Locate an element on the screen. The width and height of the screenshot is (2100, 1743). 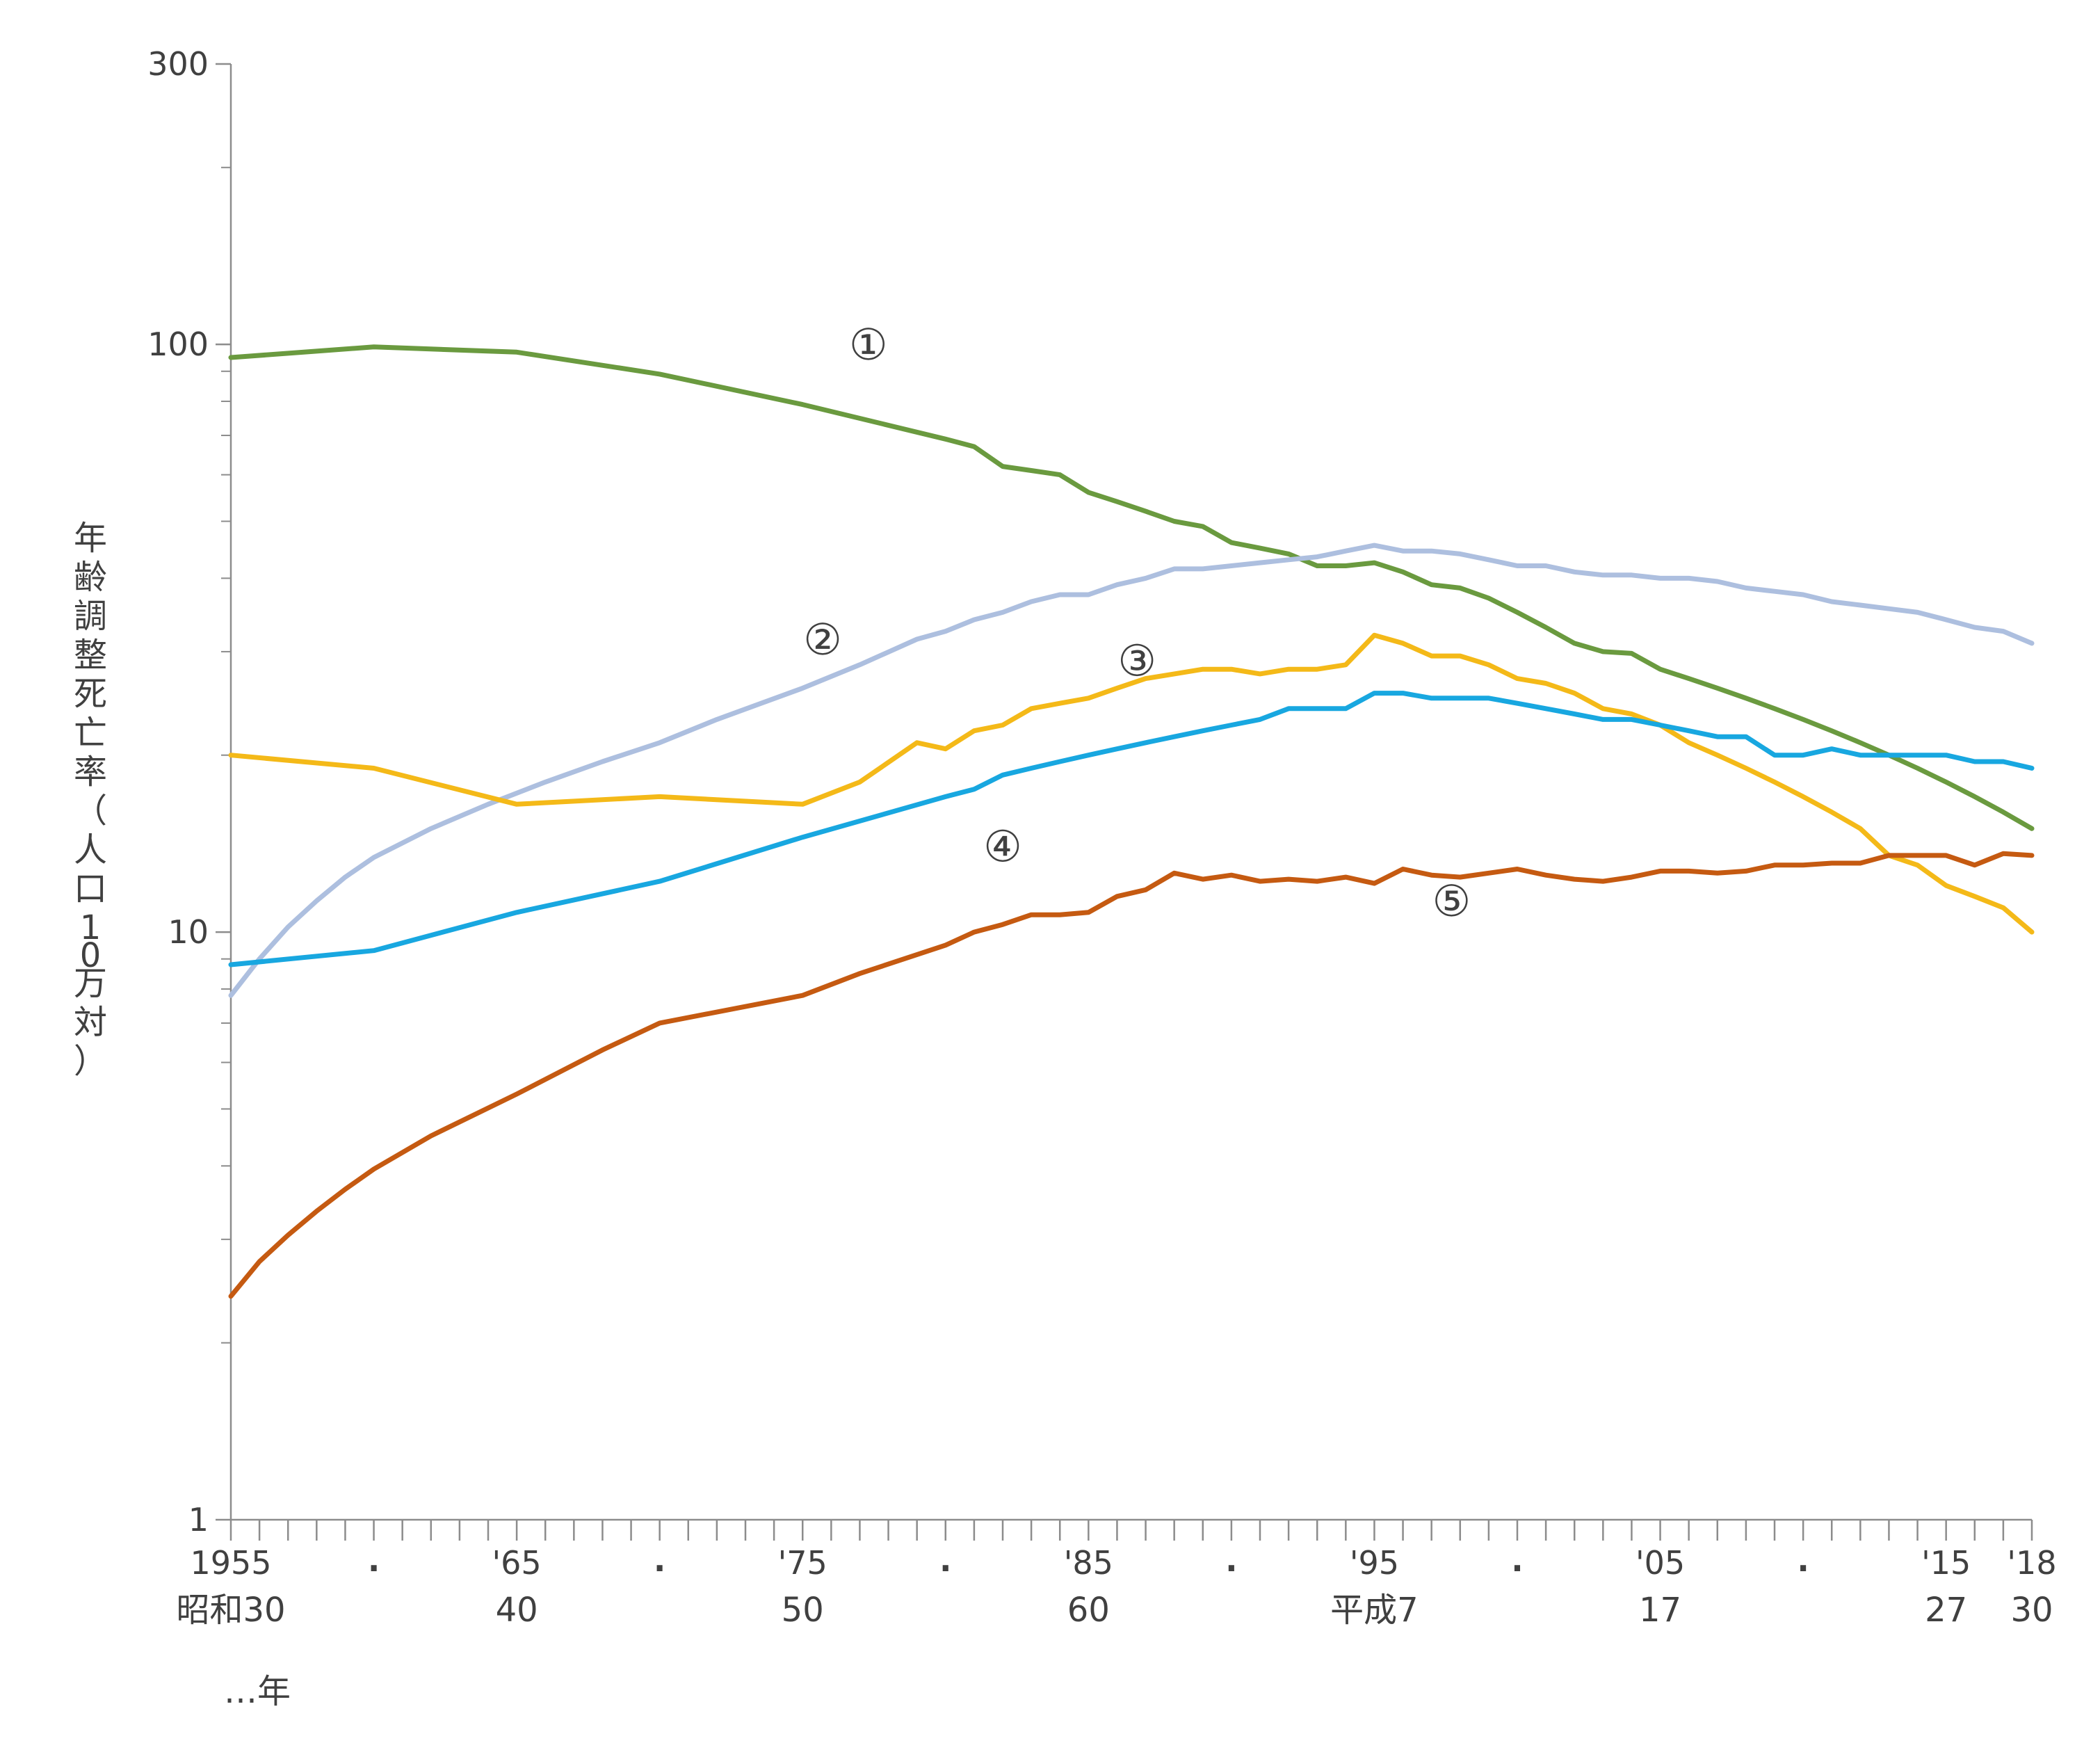
series-label-2: ② is located at coordinates (822, 639).